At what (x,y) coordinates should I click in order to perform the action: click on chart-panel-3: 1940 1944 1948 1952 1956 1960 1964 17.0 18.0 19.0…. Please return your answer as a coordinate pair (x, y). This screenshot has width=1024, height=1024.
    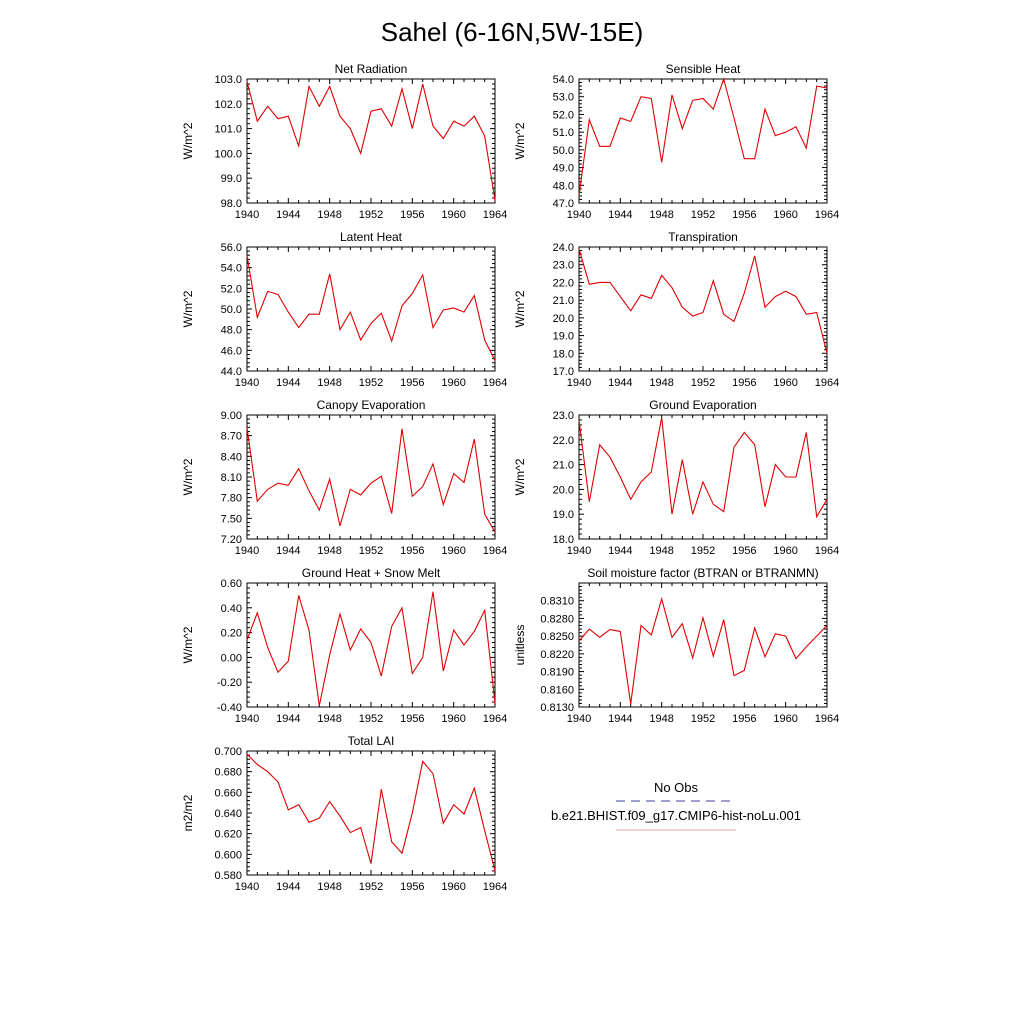
    Looking at the image, I should click on (676, 309).